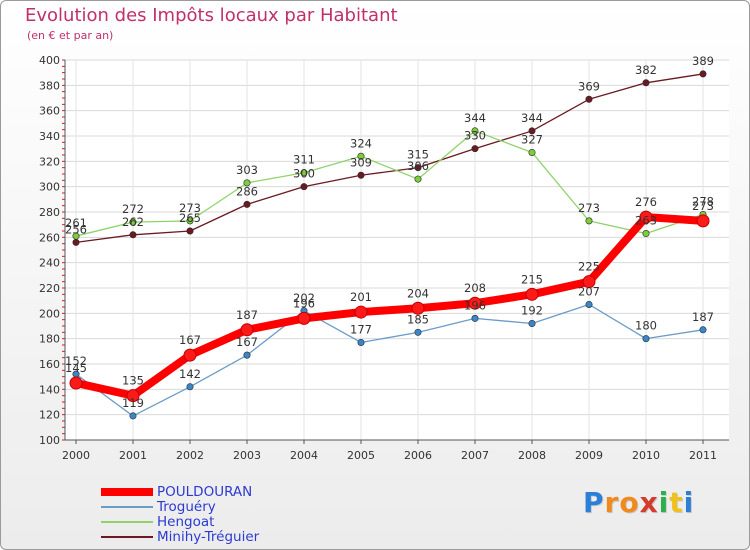  I want to click on data-label: 276, so click(646, 202).